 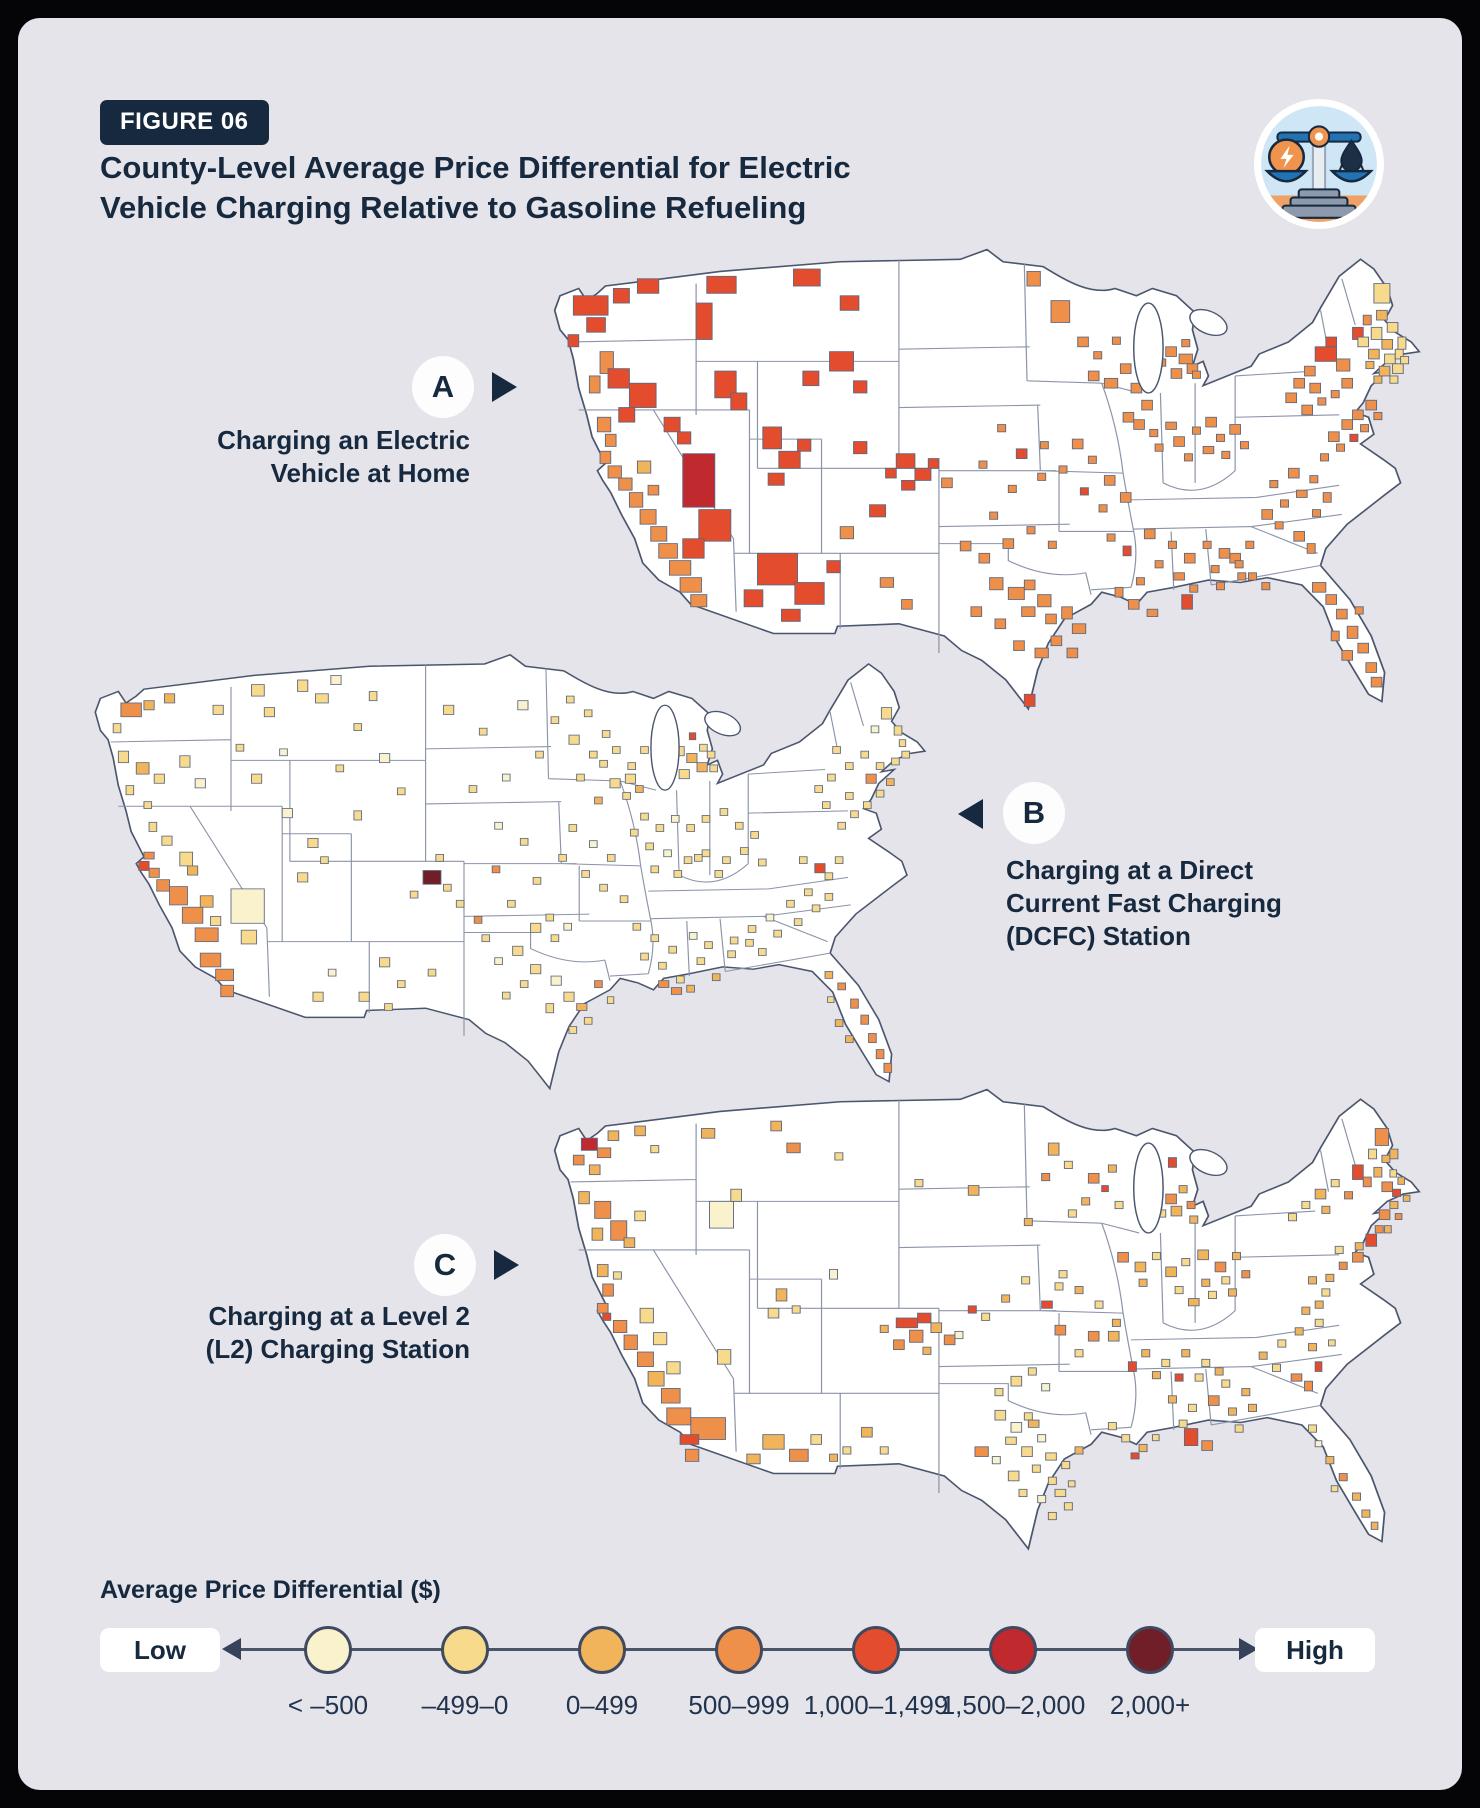 What do you see at coordinates (443, 387) in the screenshot?
I see `map-a-letter-badge: A` at bounding box center [443, 387].